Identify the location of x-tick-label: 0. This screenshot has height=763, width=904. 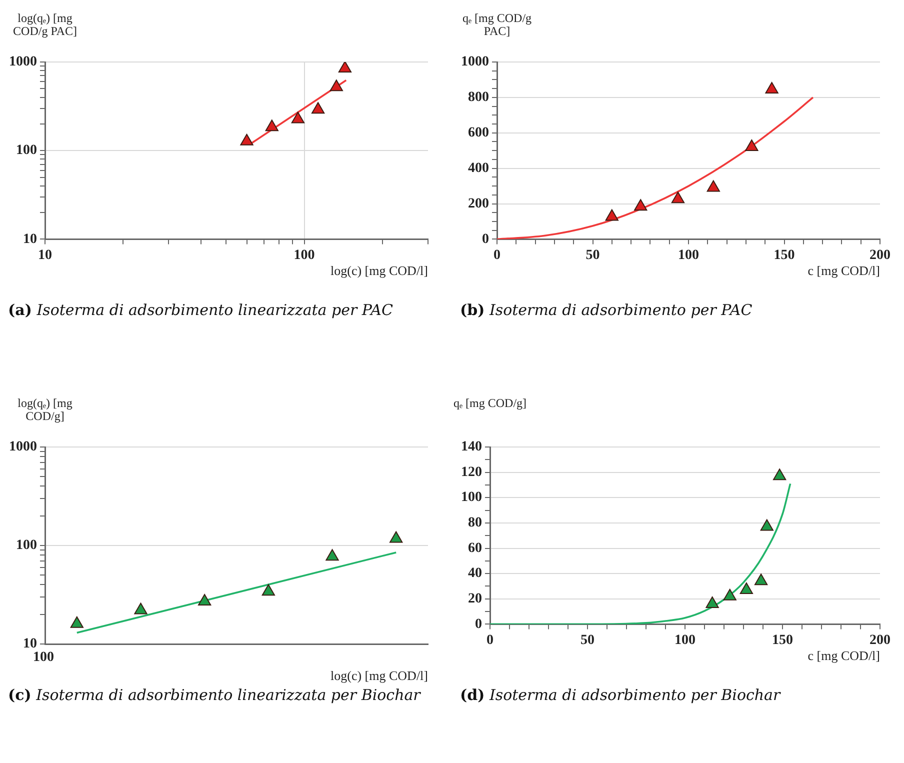
(497, 256).